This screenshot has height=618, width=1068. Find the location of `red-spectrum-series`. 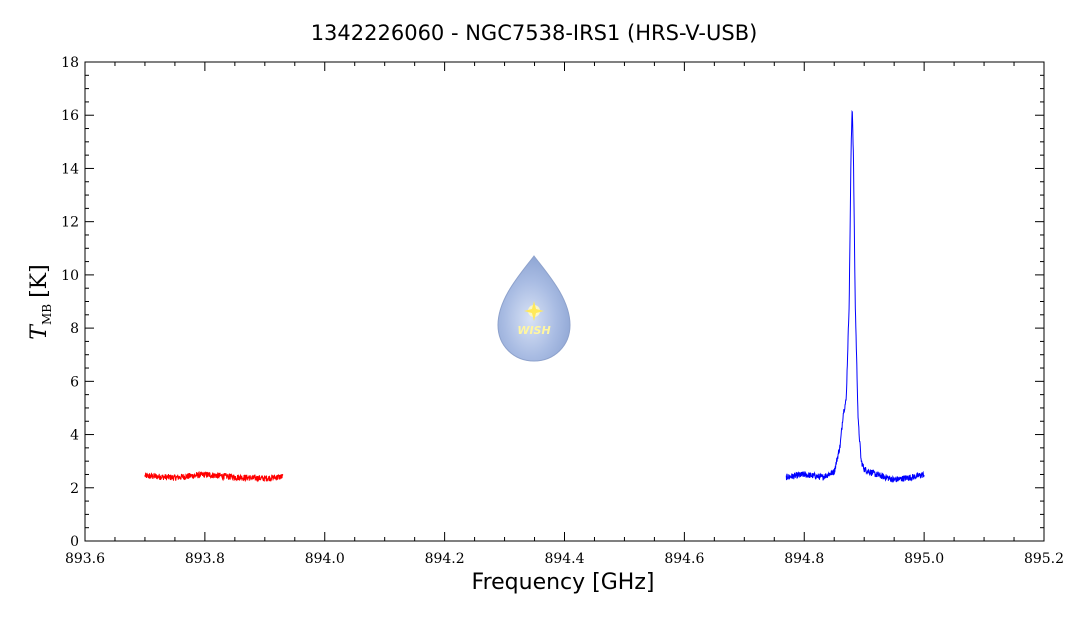

red-spectrum-series is located at coordinates (214, 476).